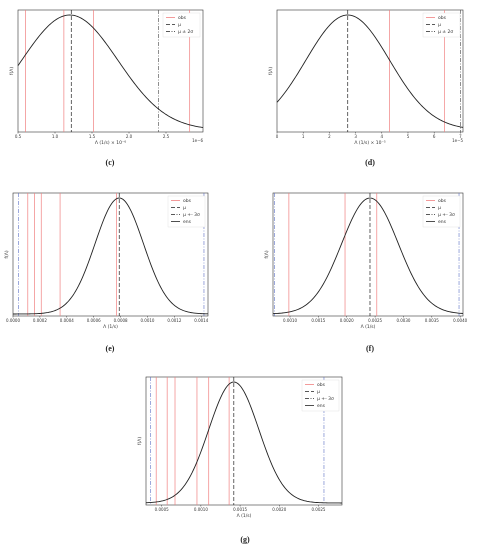 The width and height of the screenshot is (477, 550). Describe the element at coordinates (329, 136) in the screenshot. I see `x-tick-label: 2` at that location.